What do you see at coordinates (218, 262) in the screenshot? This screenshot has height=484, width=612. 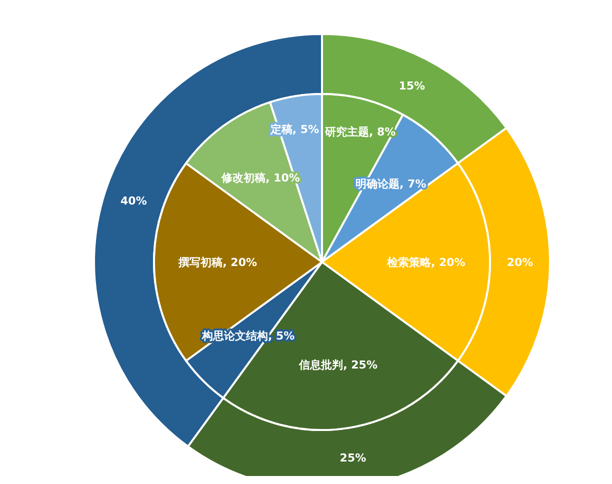 I see `slice-label: 撰写初稿, 20%` at bounding box center [218, 262].